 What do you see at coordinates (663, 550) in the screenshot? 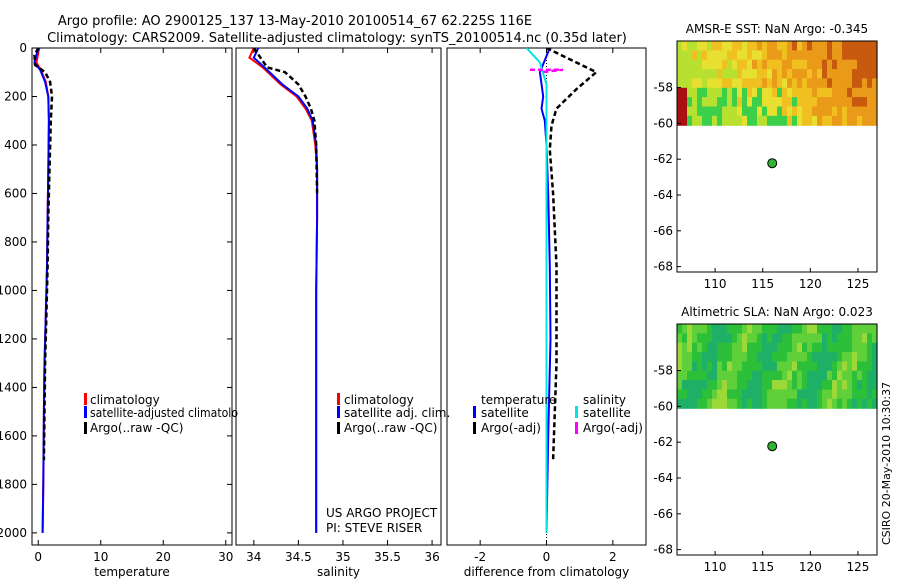
I see `y-tick-label: -68` at bounding box center [663, 550].